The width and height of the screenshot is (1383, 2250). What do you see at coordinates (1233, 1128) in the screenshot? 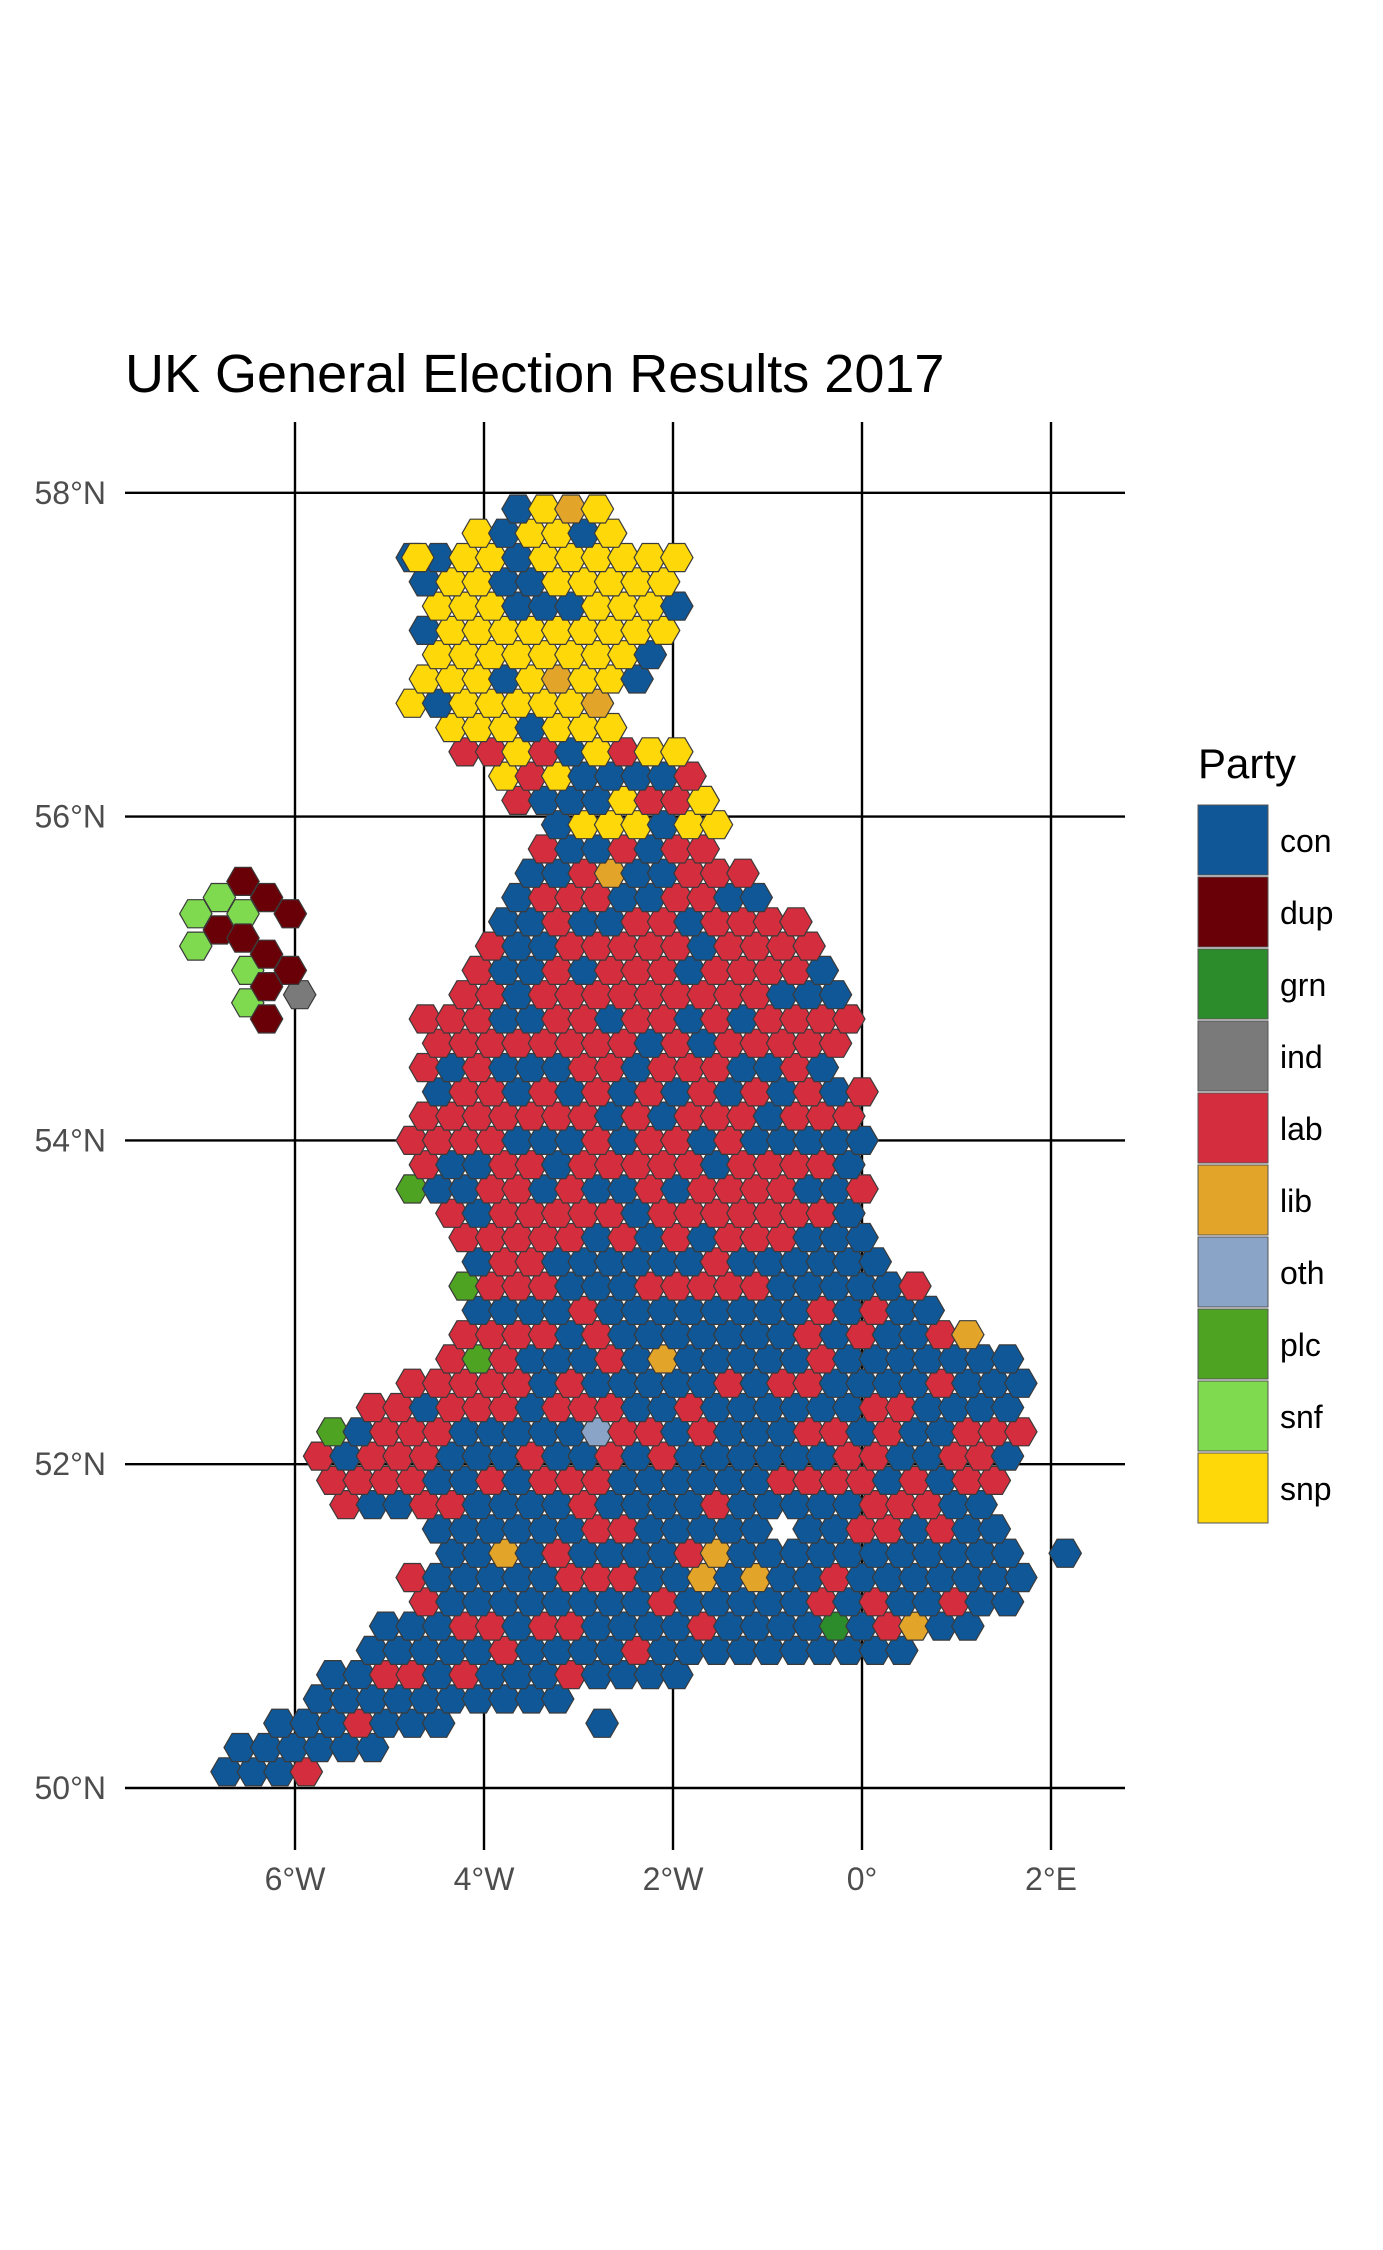
I see `legend-swatch-lab` at bounding box center [1233, 1128].